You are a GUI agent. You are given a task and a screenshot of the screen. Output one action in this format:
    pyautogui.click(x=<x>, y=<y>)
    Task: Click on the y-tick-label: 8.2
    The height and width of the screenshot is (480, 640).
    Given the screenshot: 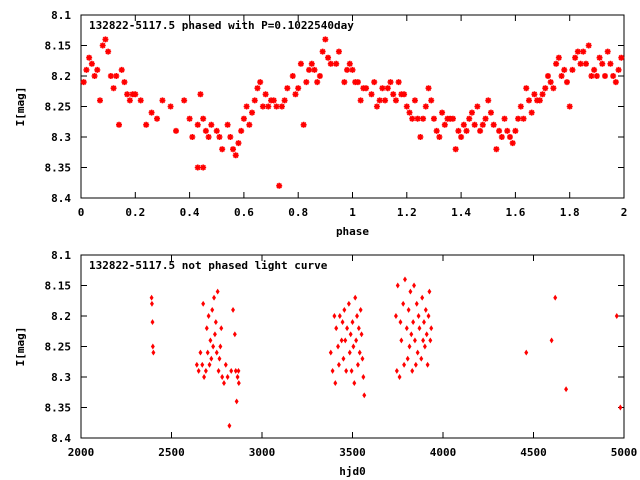 What is the action you would take?
    pyautogui.click(x=61, y=316)
    